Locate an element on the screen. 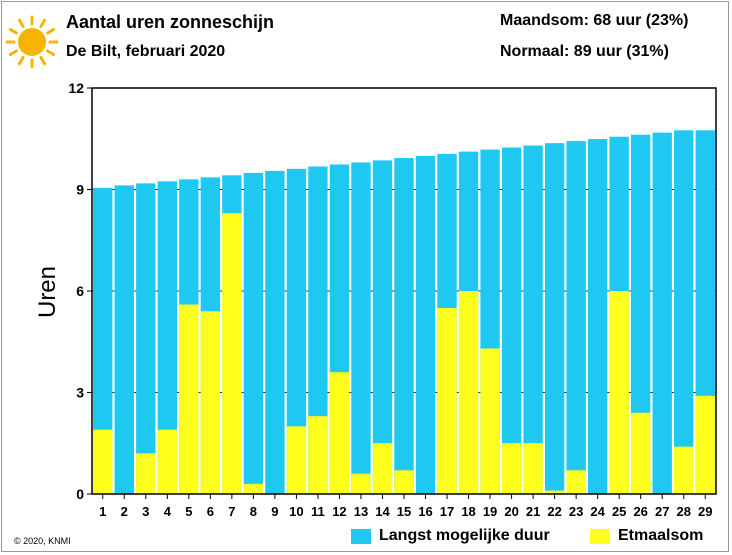 The width and height of the screenshot is (732, 555). sun-icon is located at coordinates (32, 42).